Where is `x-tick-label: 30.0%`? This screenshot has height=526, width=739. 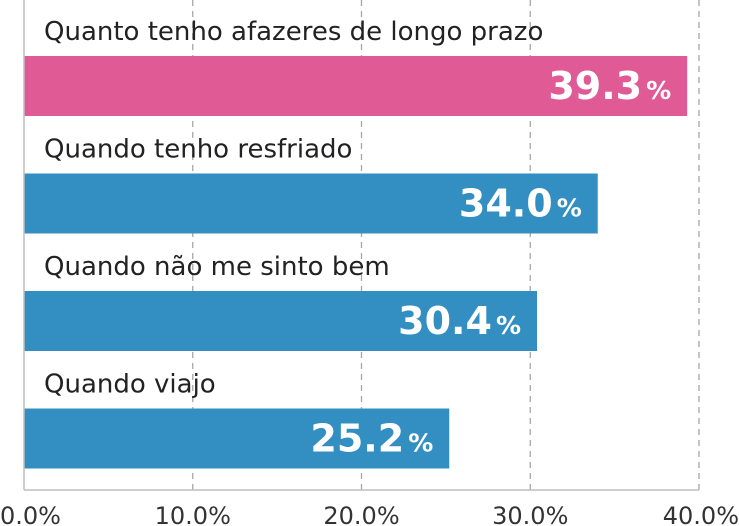 x-tick-label: 30.0% is located at coordinates (530, 514).